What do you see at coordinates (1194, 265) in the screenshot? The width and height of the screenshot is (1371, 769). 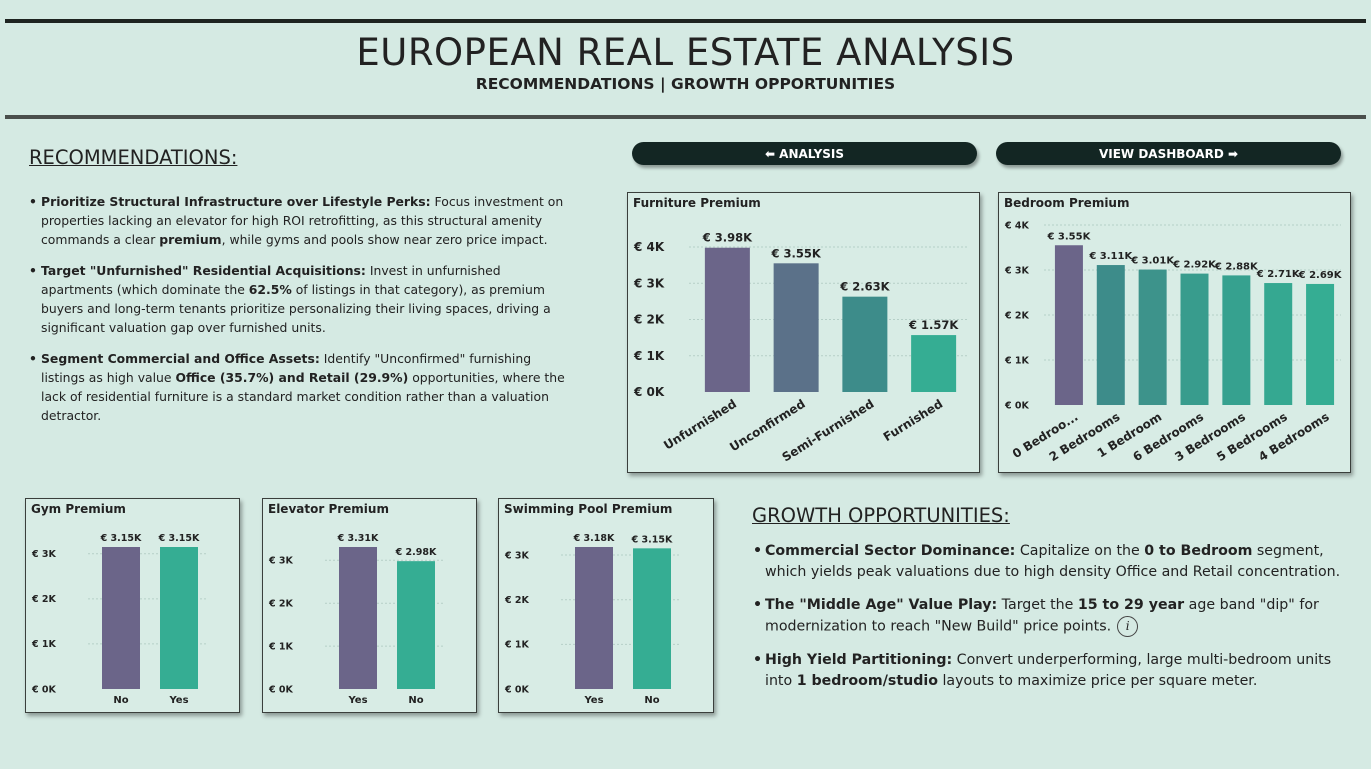 I see `data-label: € 2.92K` at bounding box center [1194, 265].